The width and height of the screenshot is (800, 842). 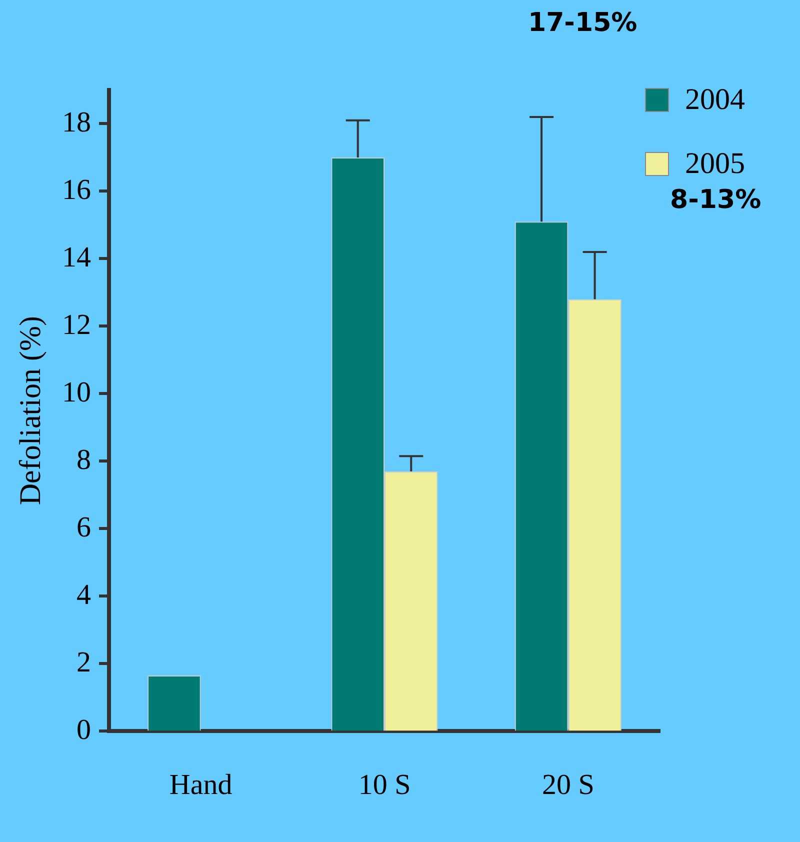 I want to click on y-tick-label: 8, so click(x=83, y=460).